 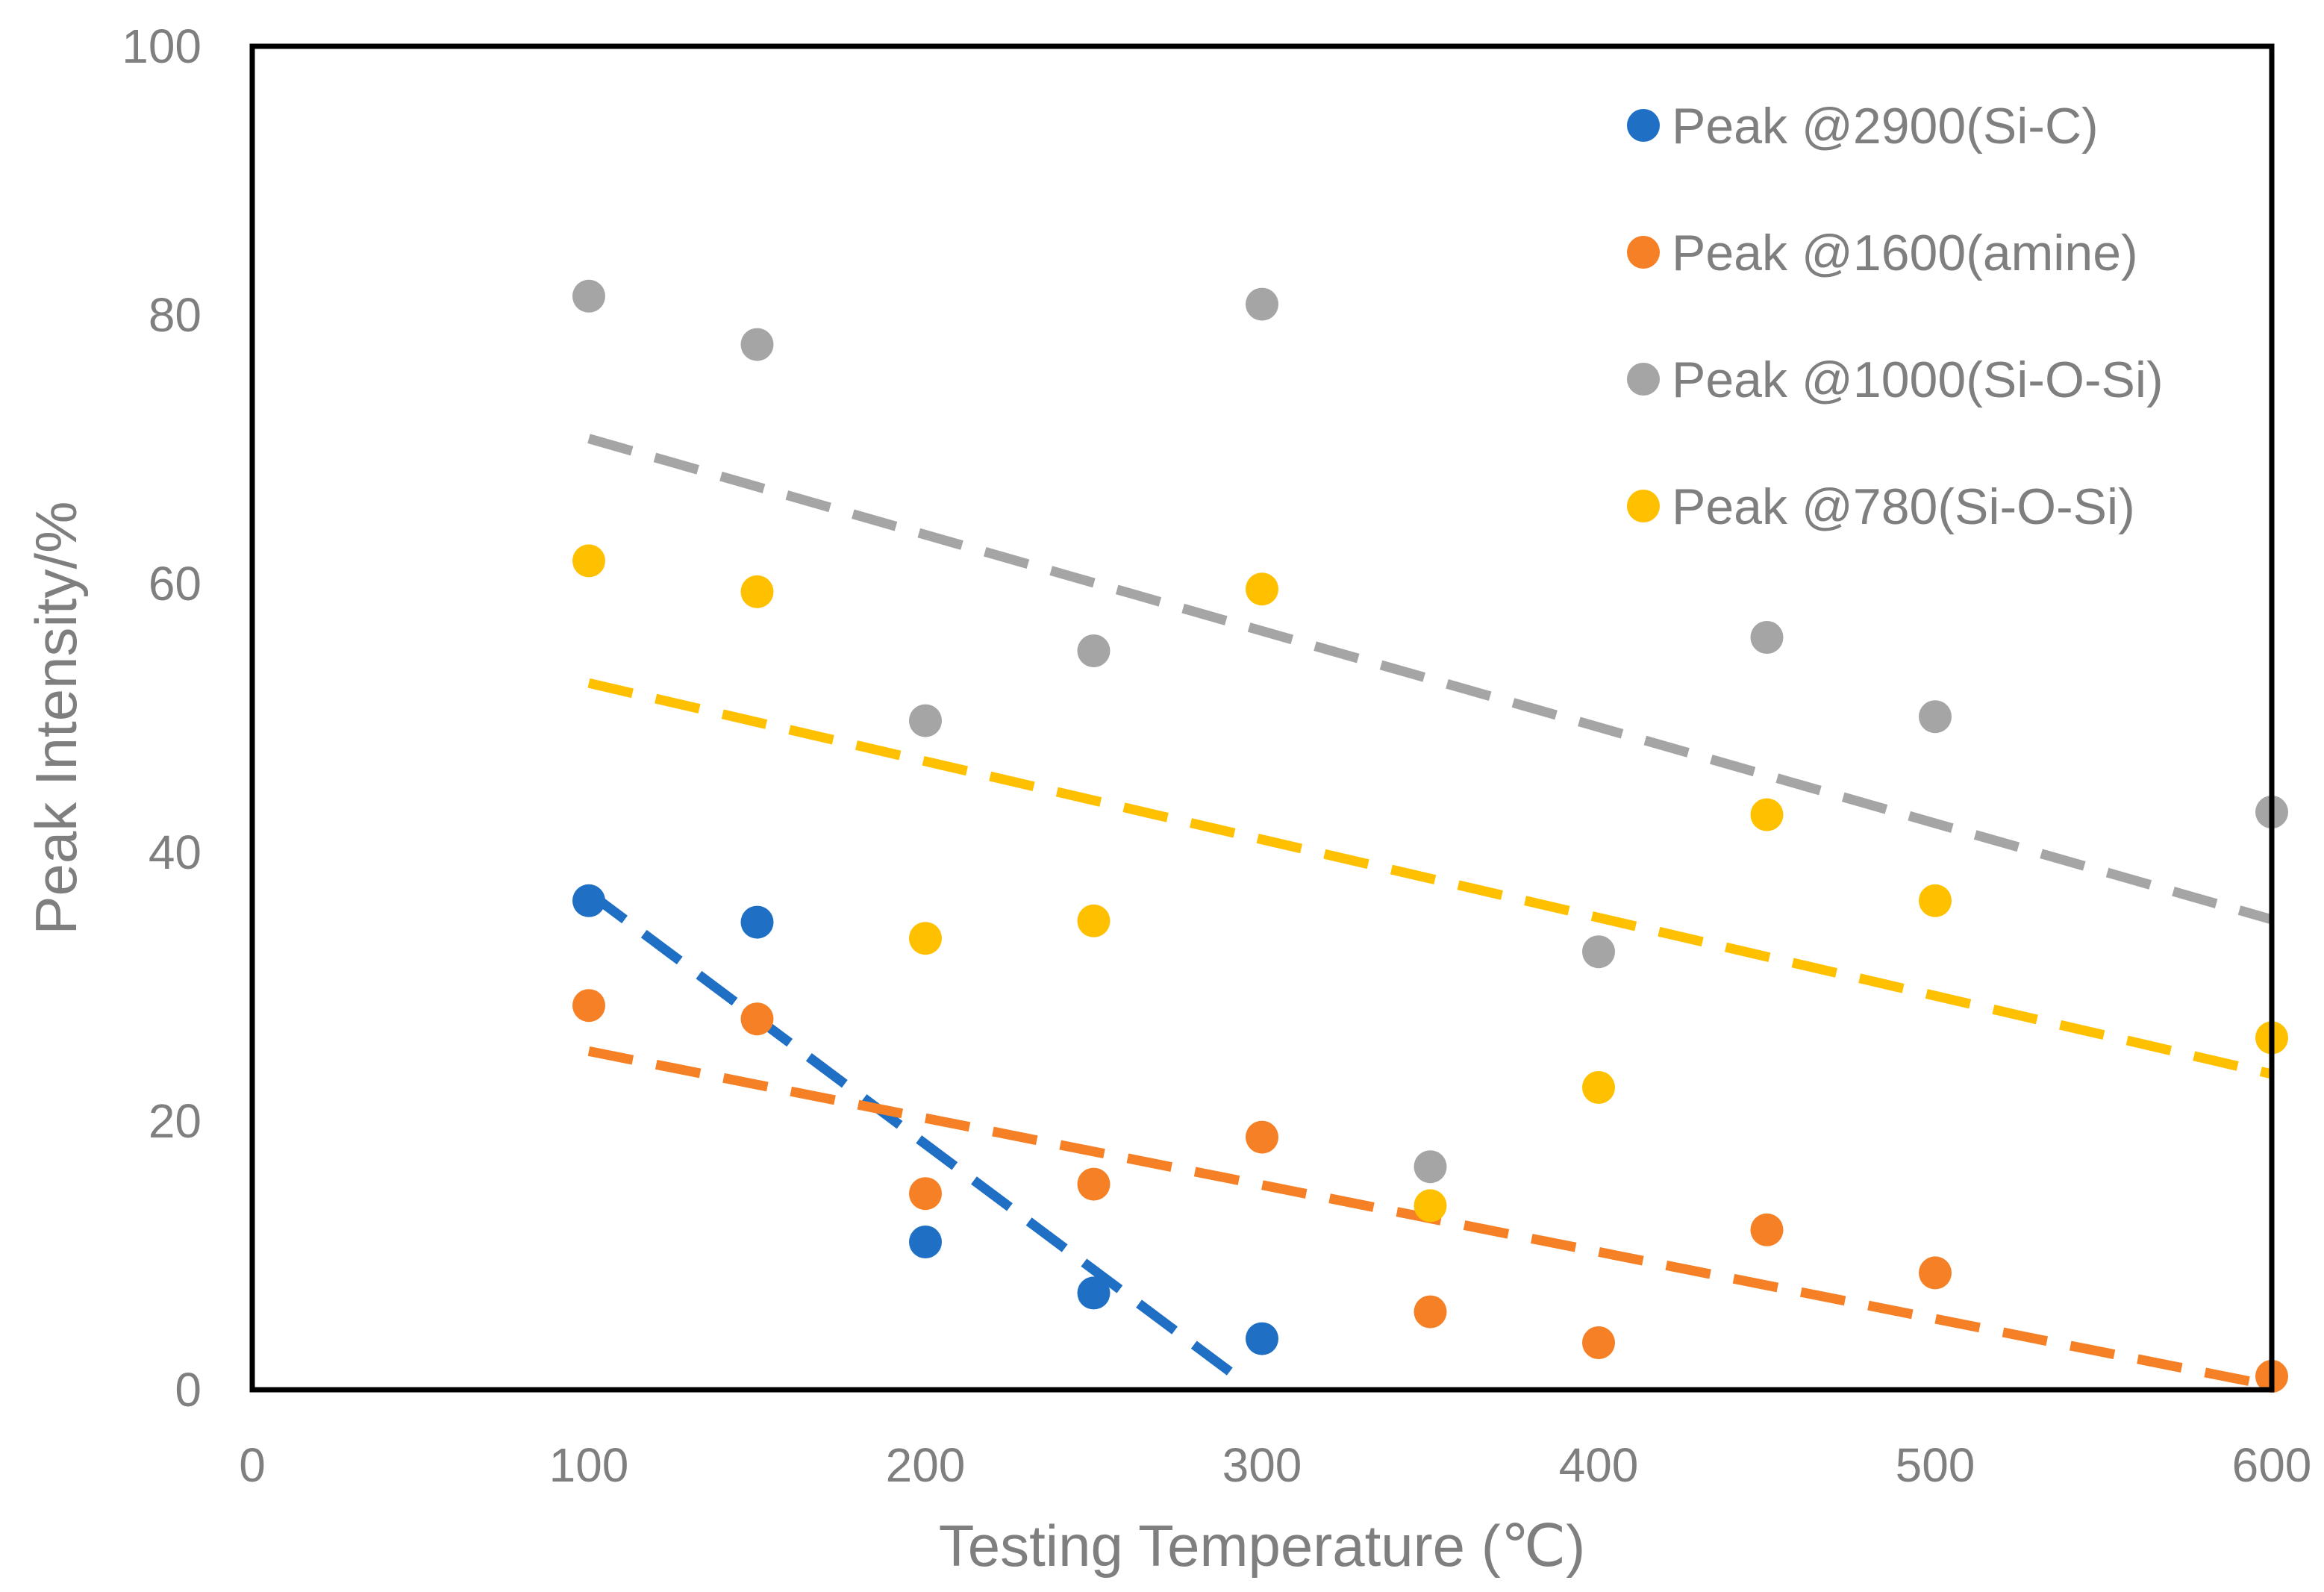 What do you see at coordinates (2272, 1465) in the screenshot?
I see `x-tick-label-600: 600` at bounding box center [2272, 1465].